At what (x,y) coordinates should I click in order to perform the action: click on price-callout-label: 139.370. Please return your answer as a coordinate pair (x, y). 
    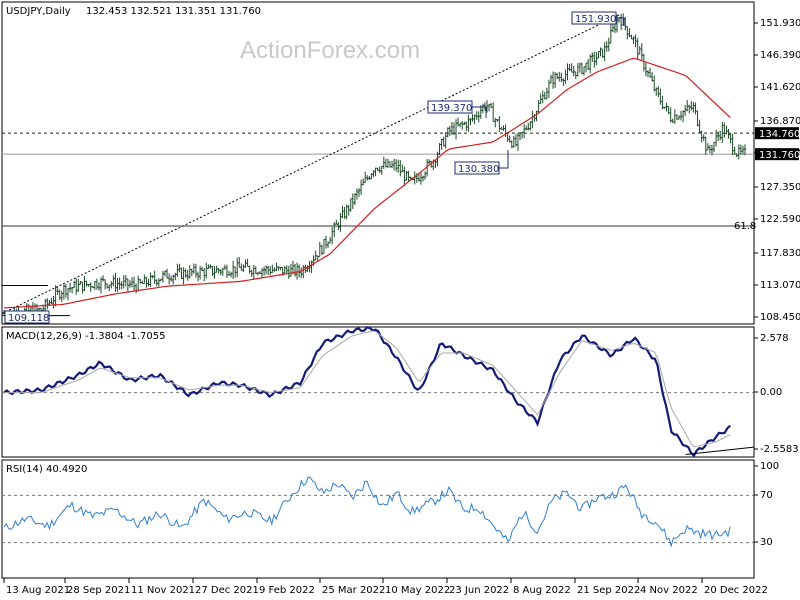
    Looking at the image, I should click on (451, 108).